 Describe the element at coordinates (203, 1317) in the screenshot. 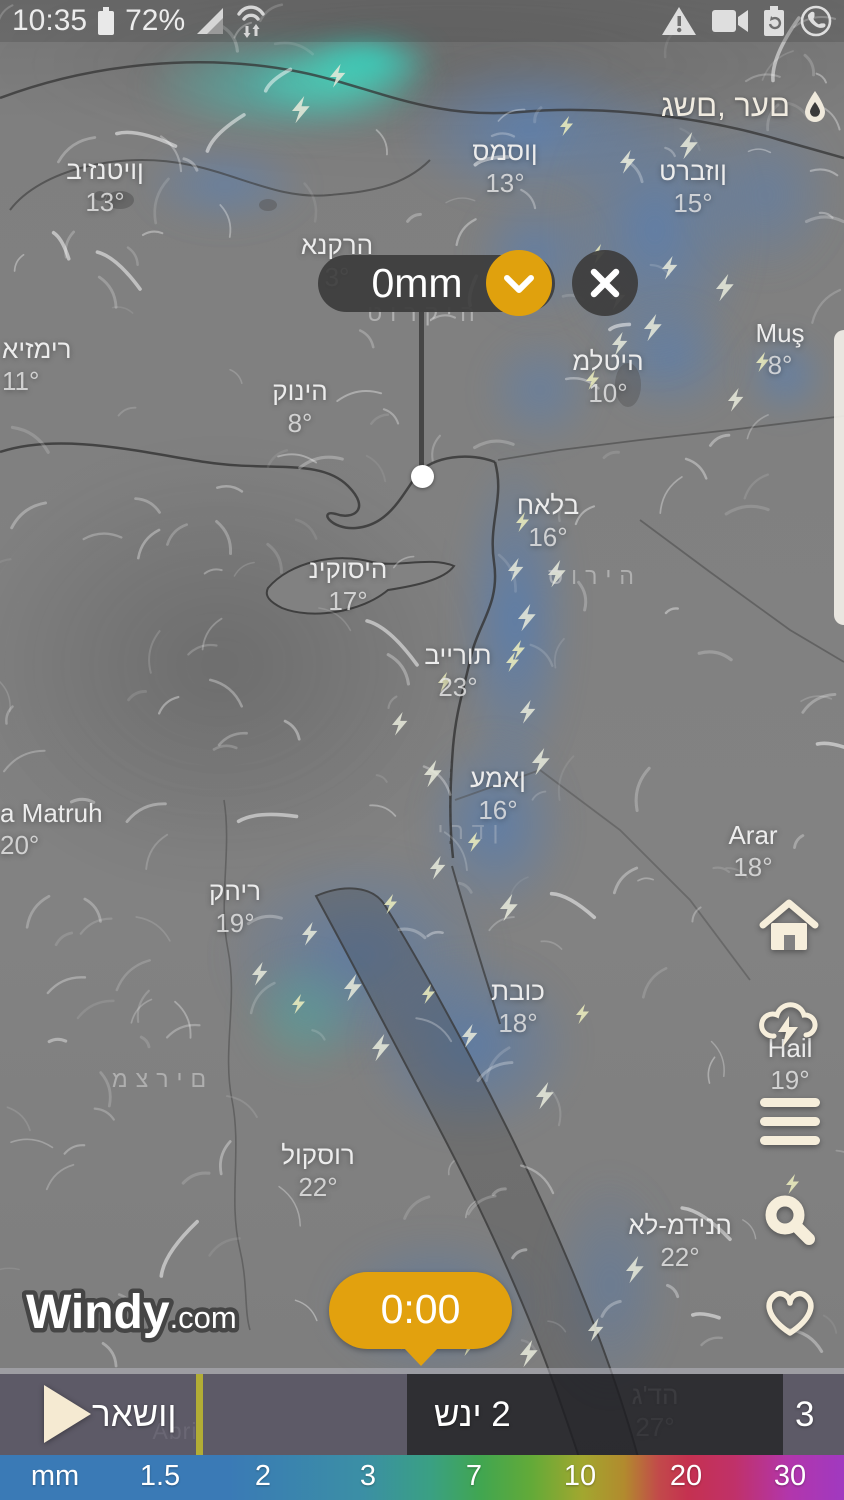

I see `logo-tld: .com` at that location.